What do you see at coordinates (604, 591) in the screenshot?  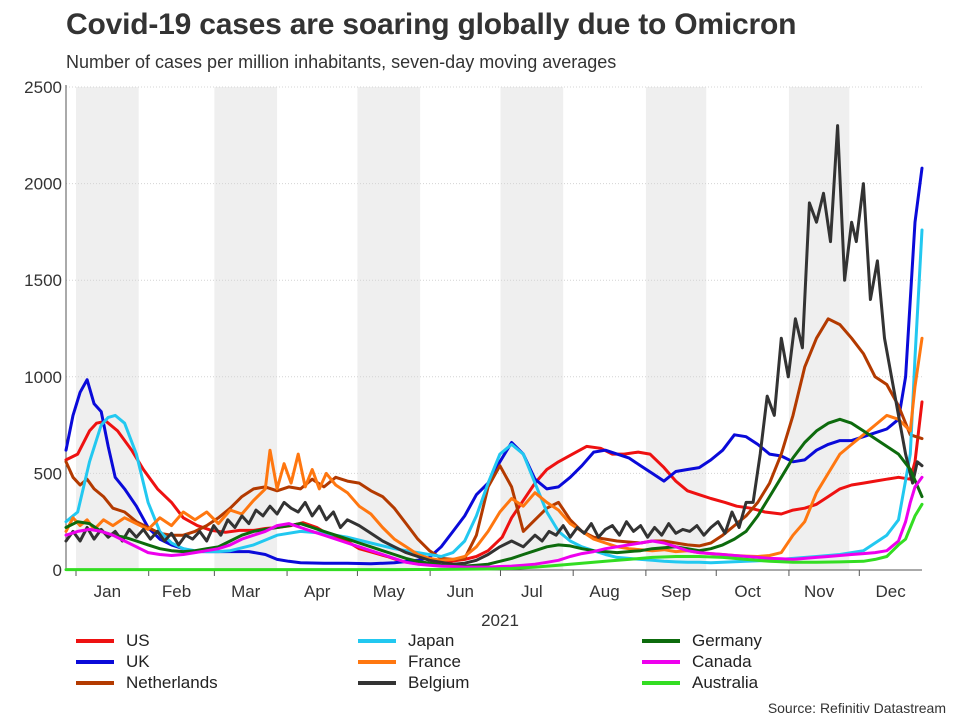 I see `x-tick-label-aug: Aug` at bounding box center [604, 591].